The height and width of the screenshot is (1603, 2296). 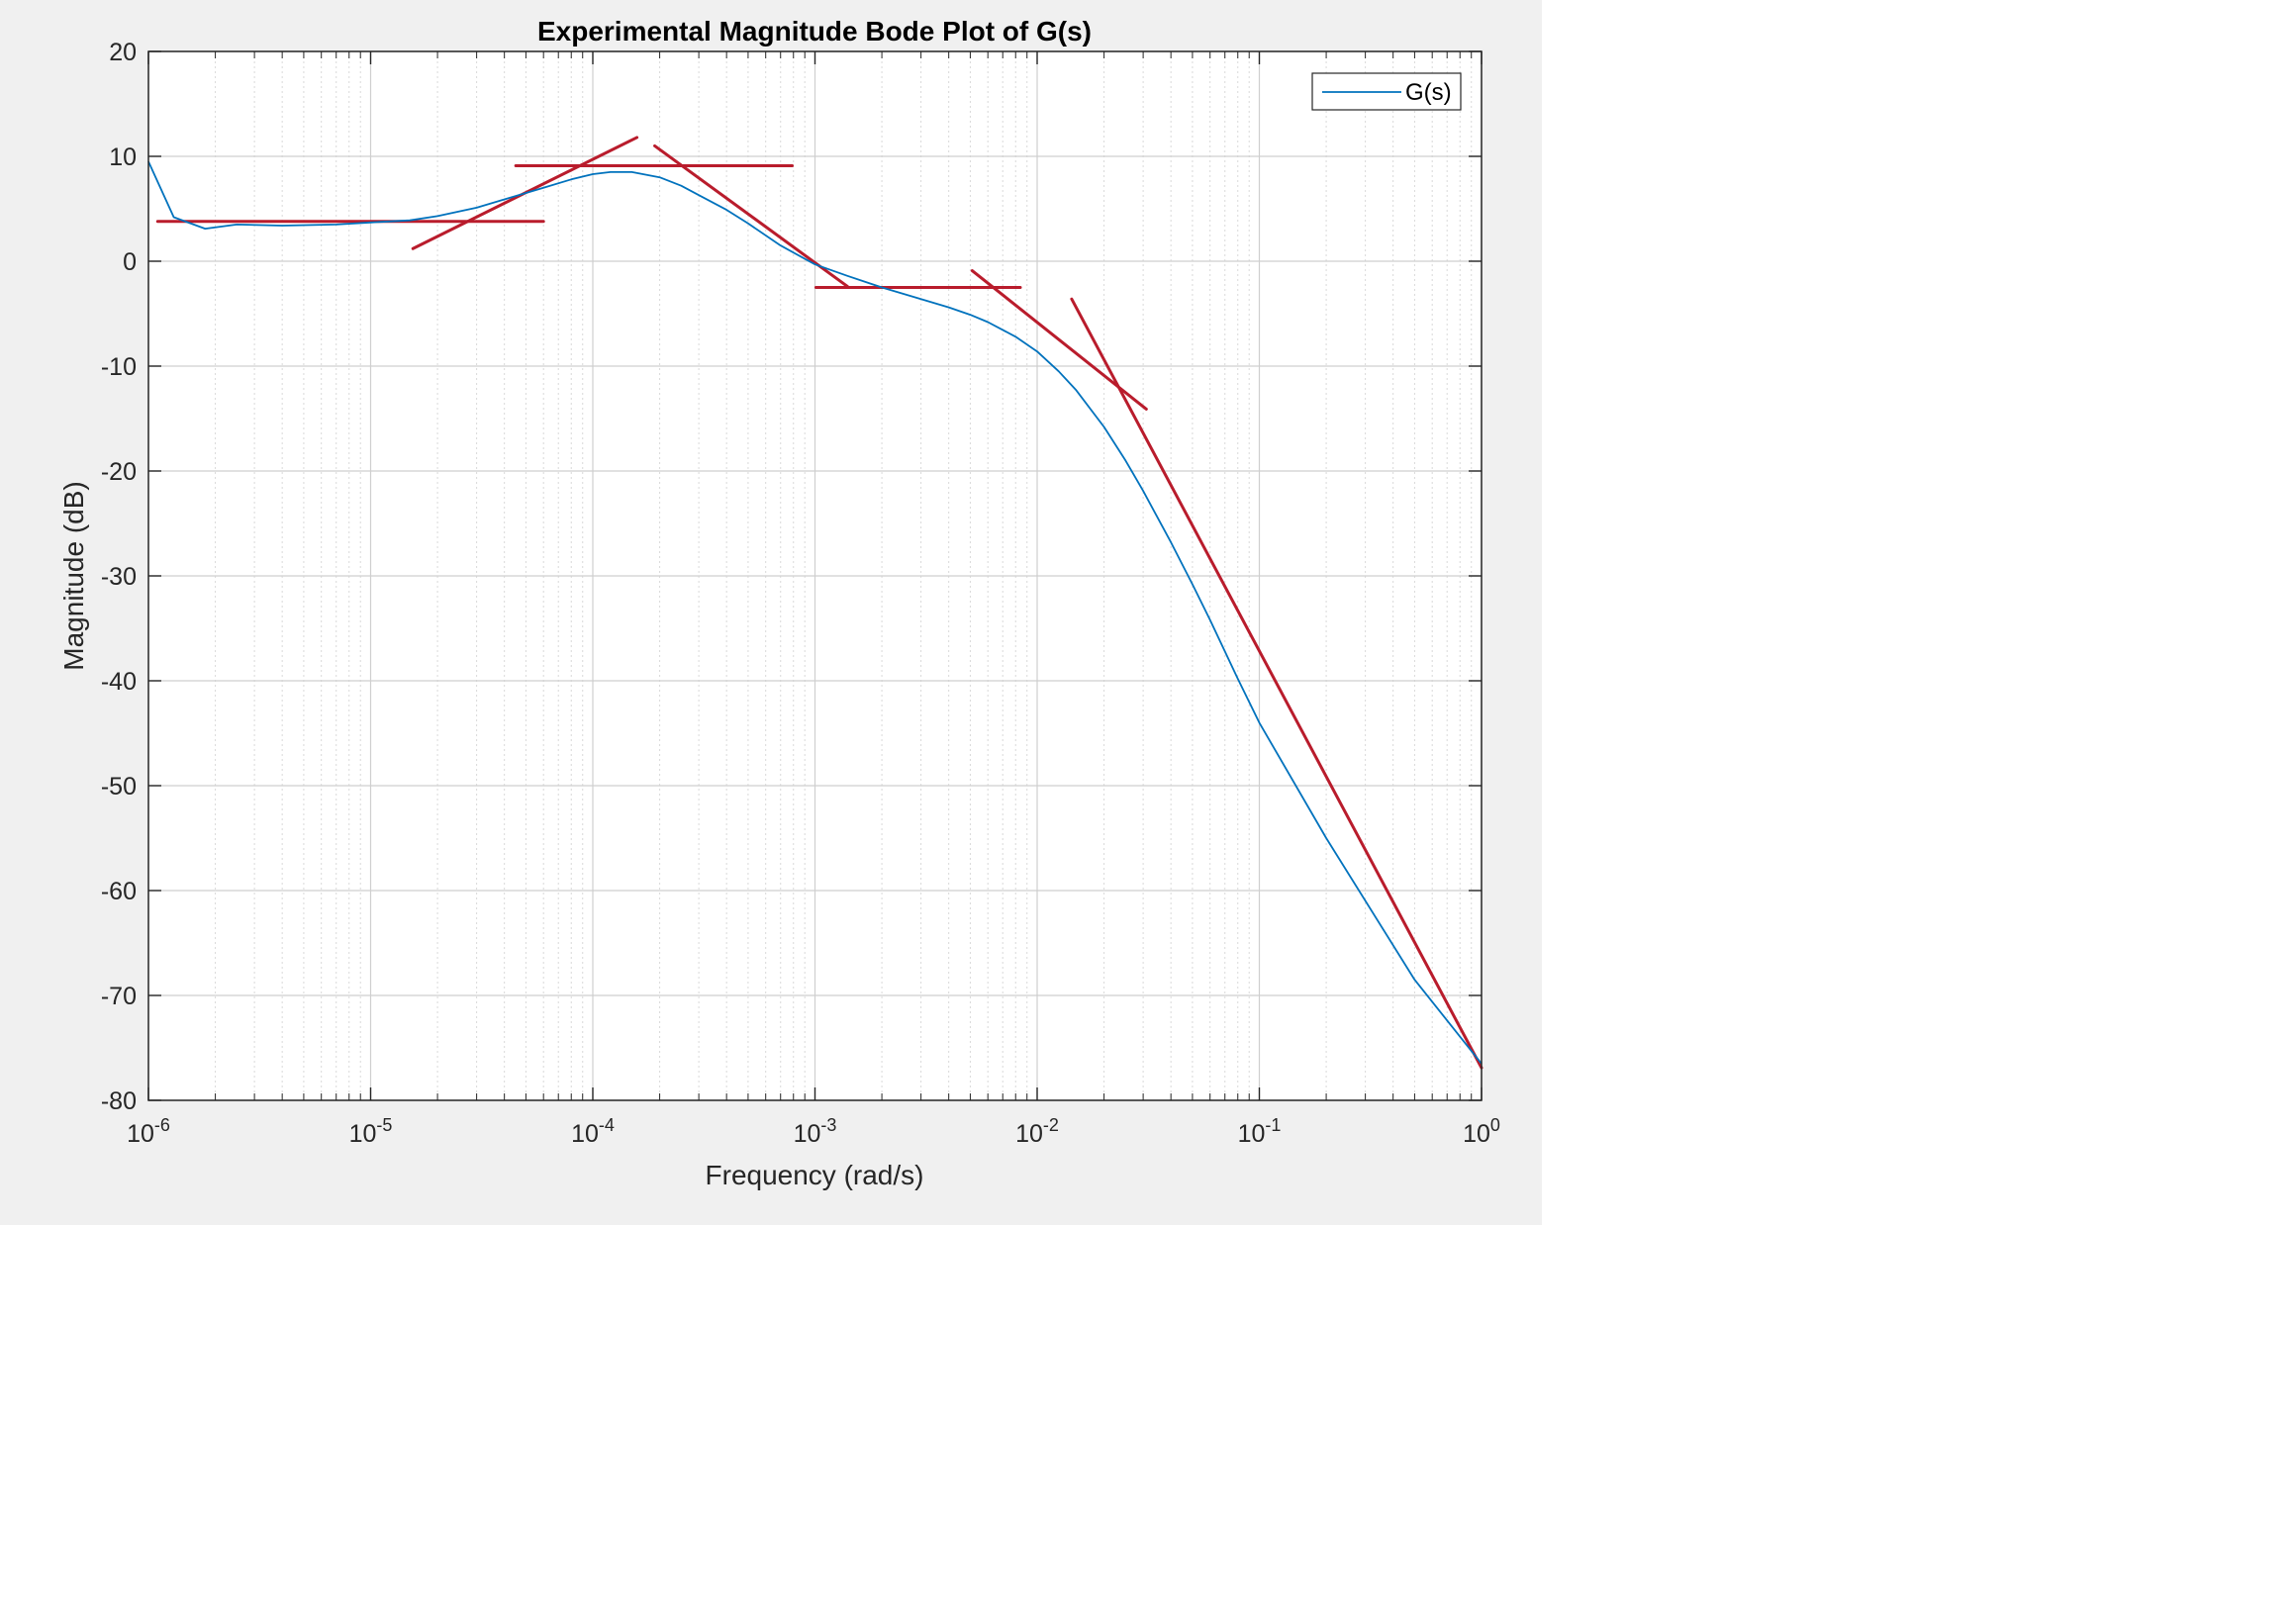 I want to click on y-tick-label: 0, so click(x=130, y=262).